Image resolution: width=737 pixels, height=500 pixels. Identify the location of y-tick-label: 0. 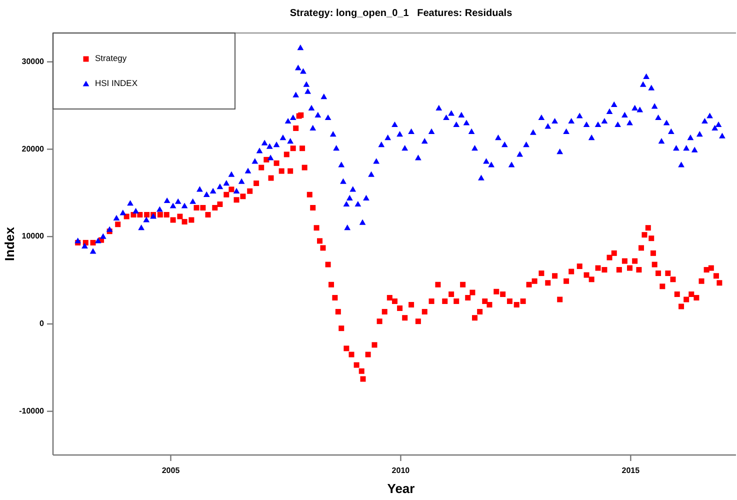
(42, 323).